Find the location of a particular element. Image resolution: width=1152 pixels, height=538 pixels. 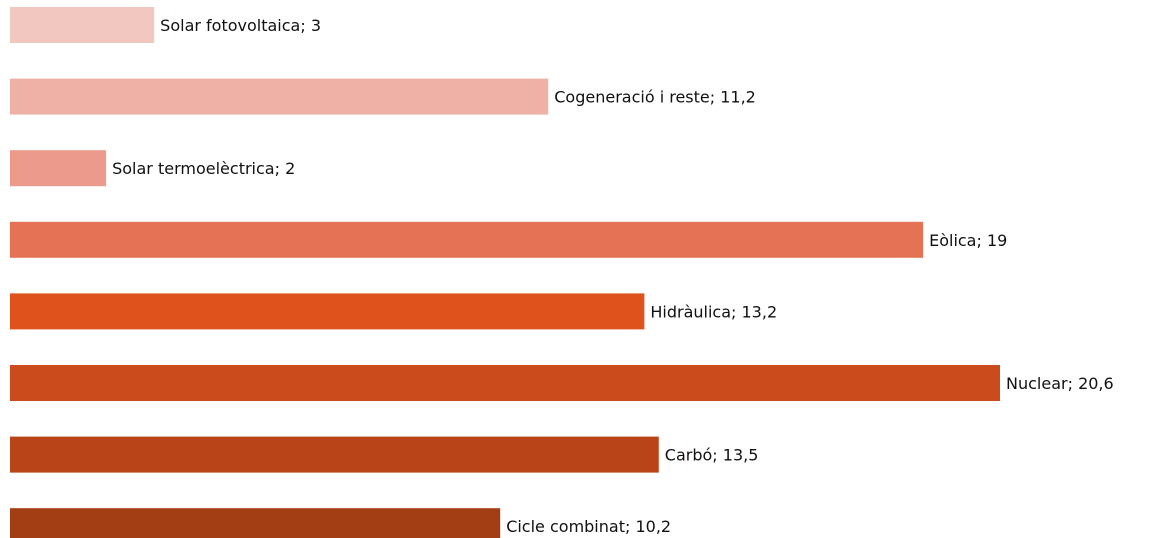

value-label: 13,5 is located at coordinates (741, 454).